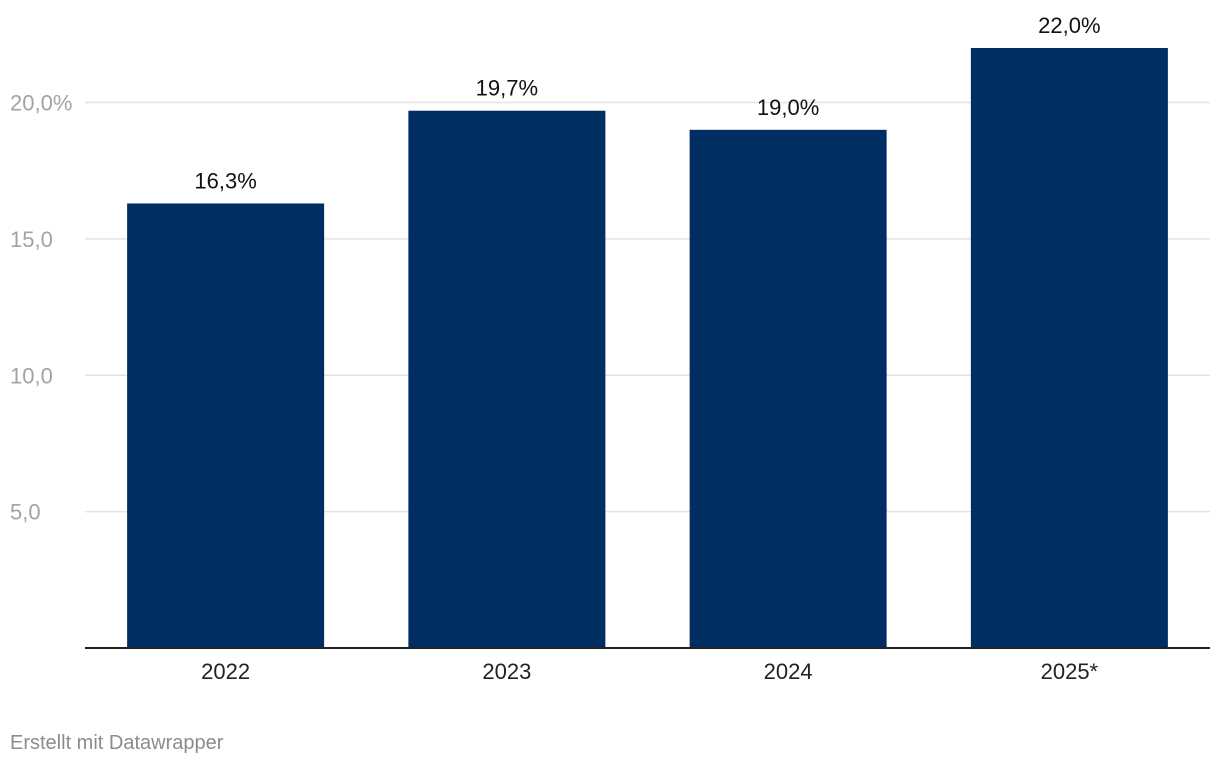 The image size is (1220, 768). What do you see at coordinates (226, 426) in the screenshot?
I see `bar-2022` at bounding box center [226, 426].